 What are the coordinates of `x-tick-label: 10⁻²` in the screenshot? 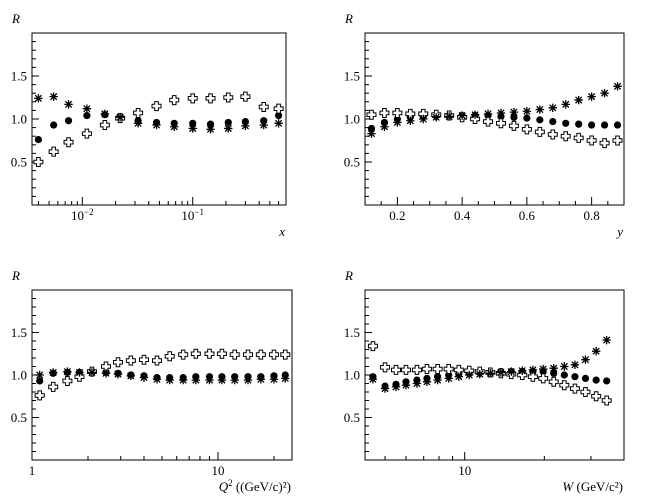 It's located at (82, 215).